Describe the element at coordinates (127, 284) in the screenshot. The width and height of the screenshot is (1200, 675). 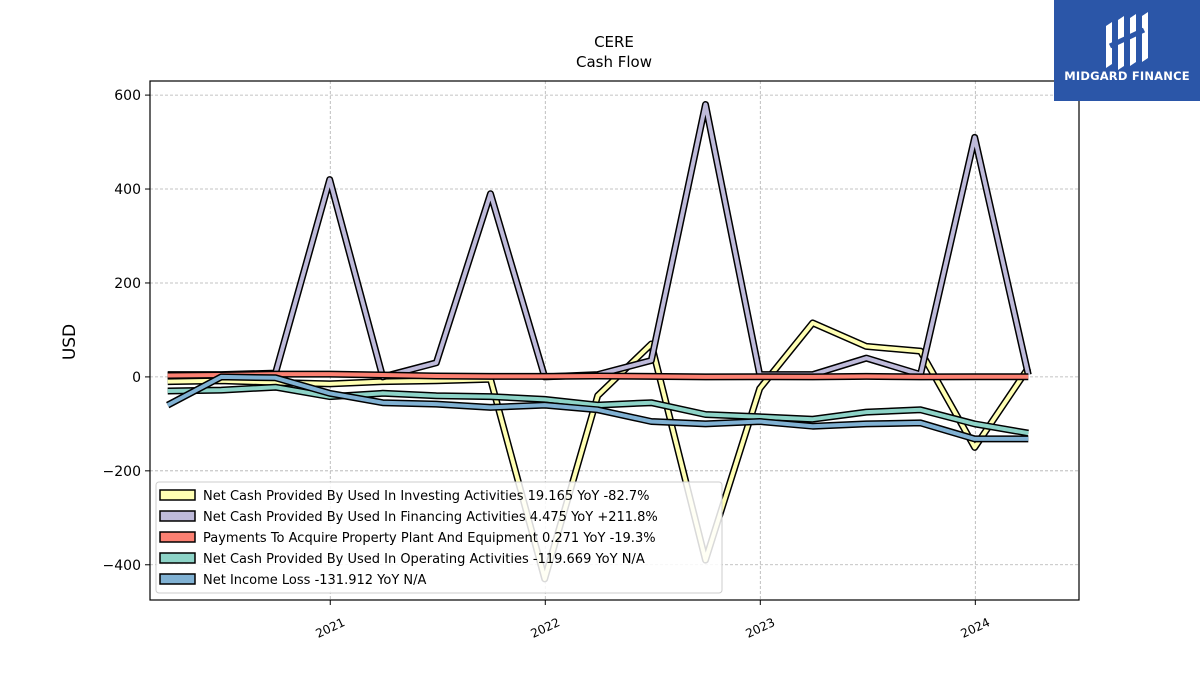
I see `y-tick-label: 200` at that location.